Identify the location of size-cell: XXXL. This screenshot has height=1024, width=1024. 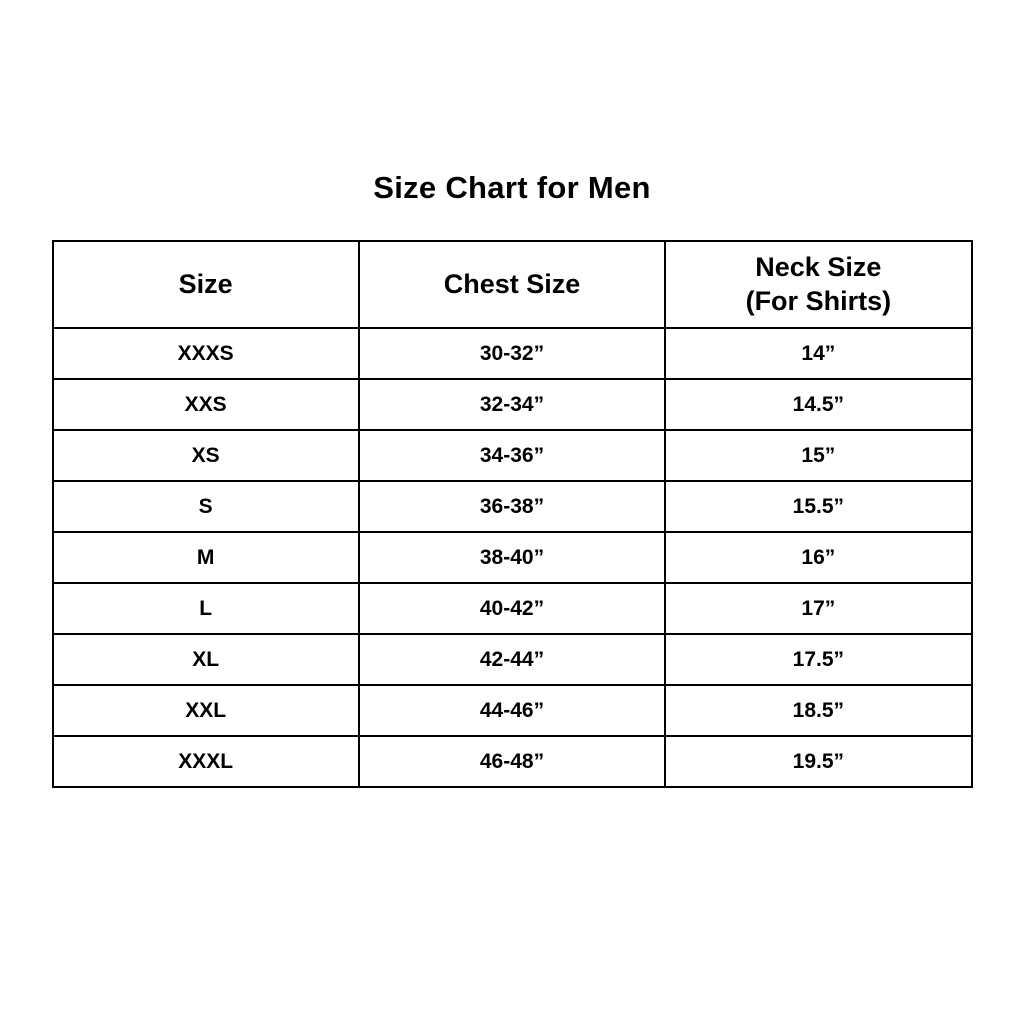
(205, 761).